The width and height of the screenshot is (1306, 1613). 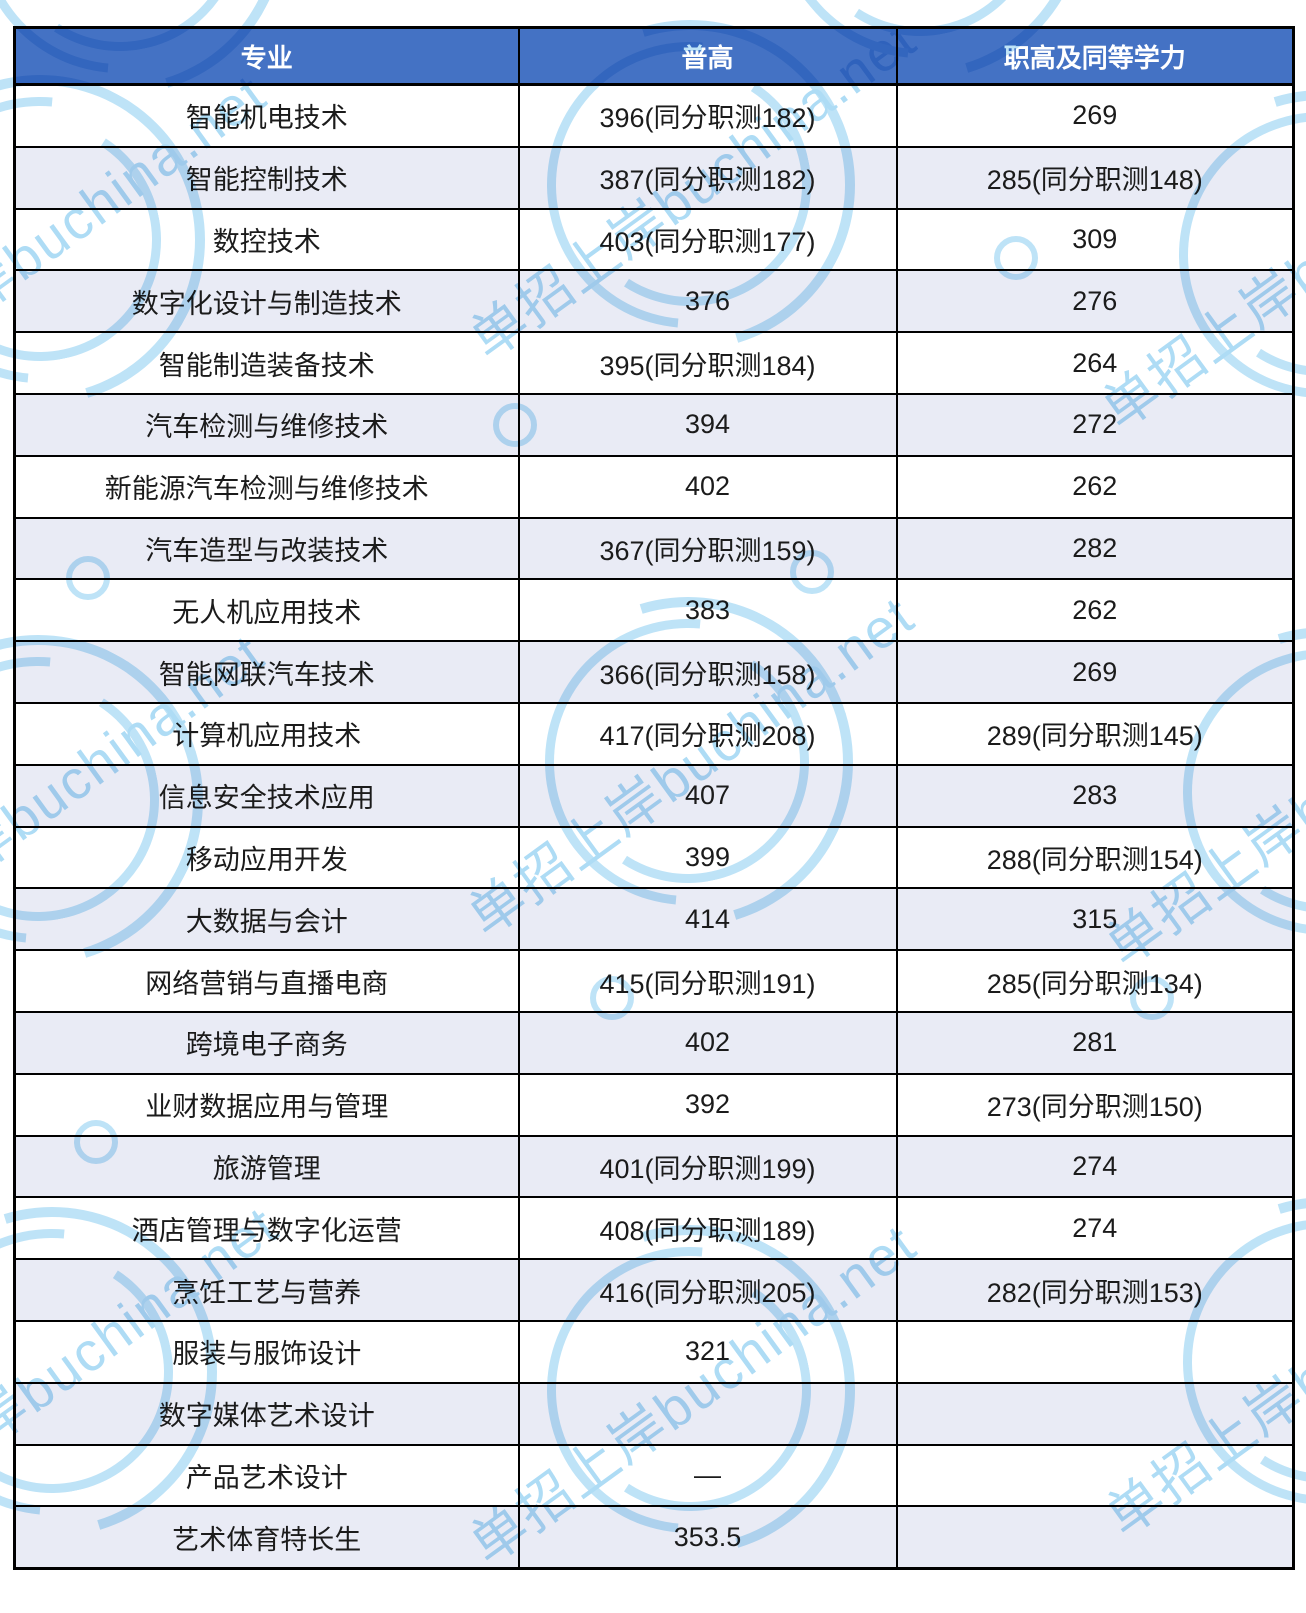 I want to click on table-row: 烹饪工艺与营养 416(同分职测205) 282(同分职测153), so click(x=654, y=1290).